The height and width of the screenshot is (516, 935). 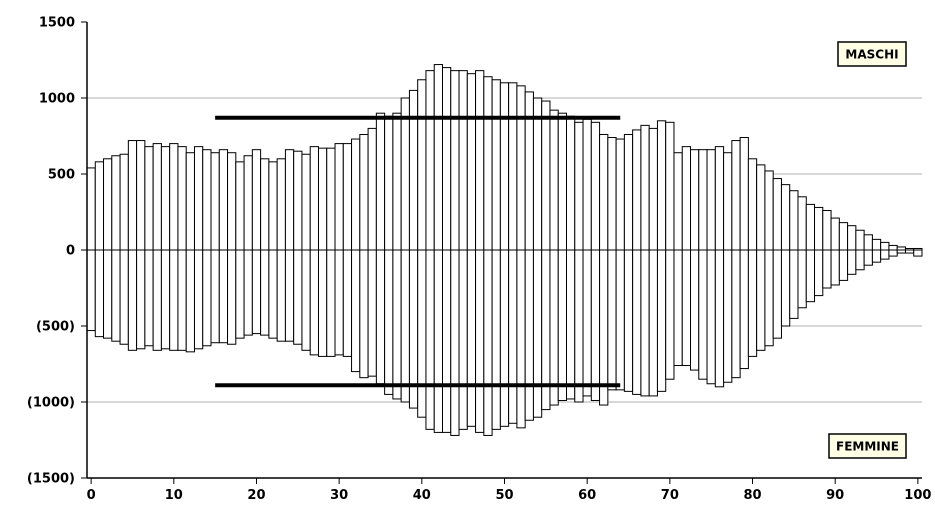 I want to click on y-tick-label: (1500), so click(x=51, y=479).